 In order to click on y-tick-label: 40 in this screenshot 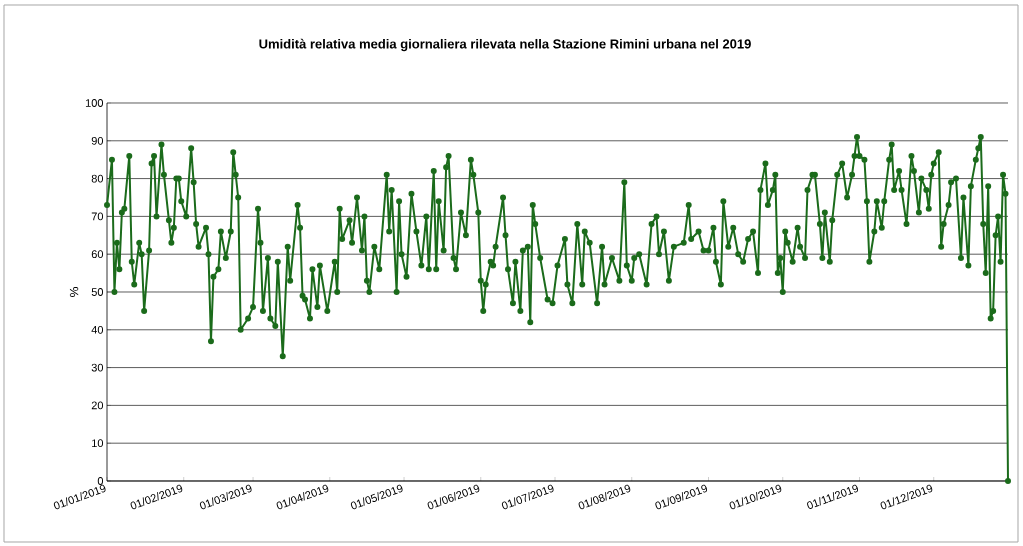, I will do `click(97, 329)`.